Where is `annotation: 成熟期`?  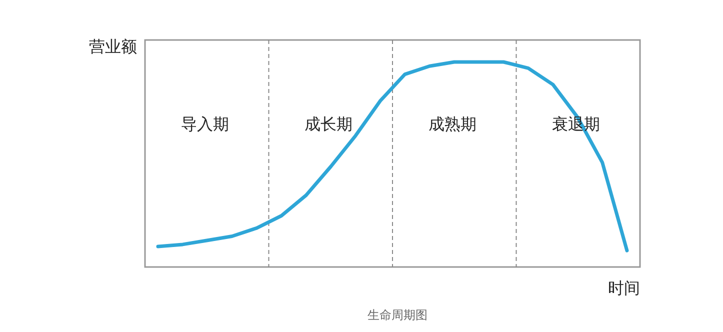 annotation: 成熟期 is located at coordinates (452, 124).